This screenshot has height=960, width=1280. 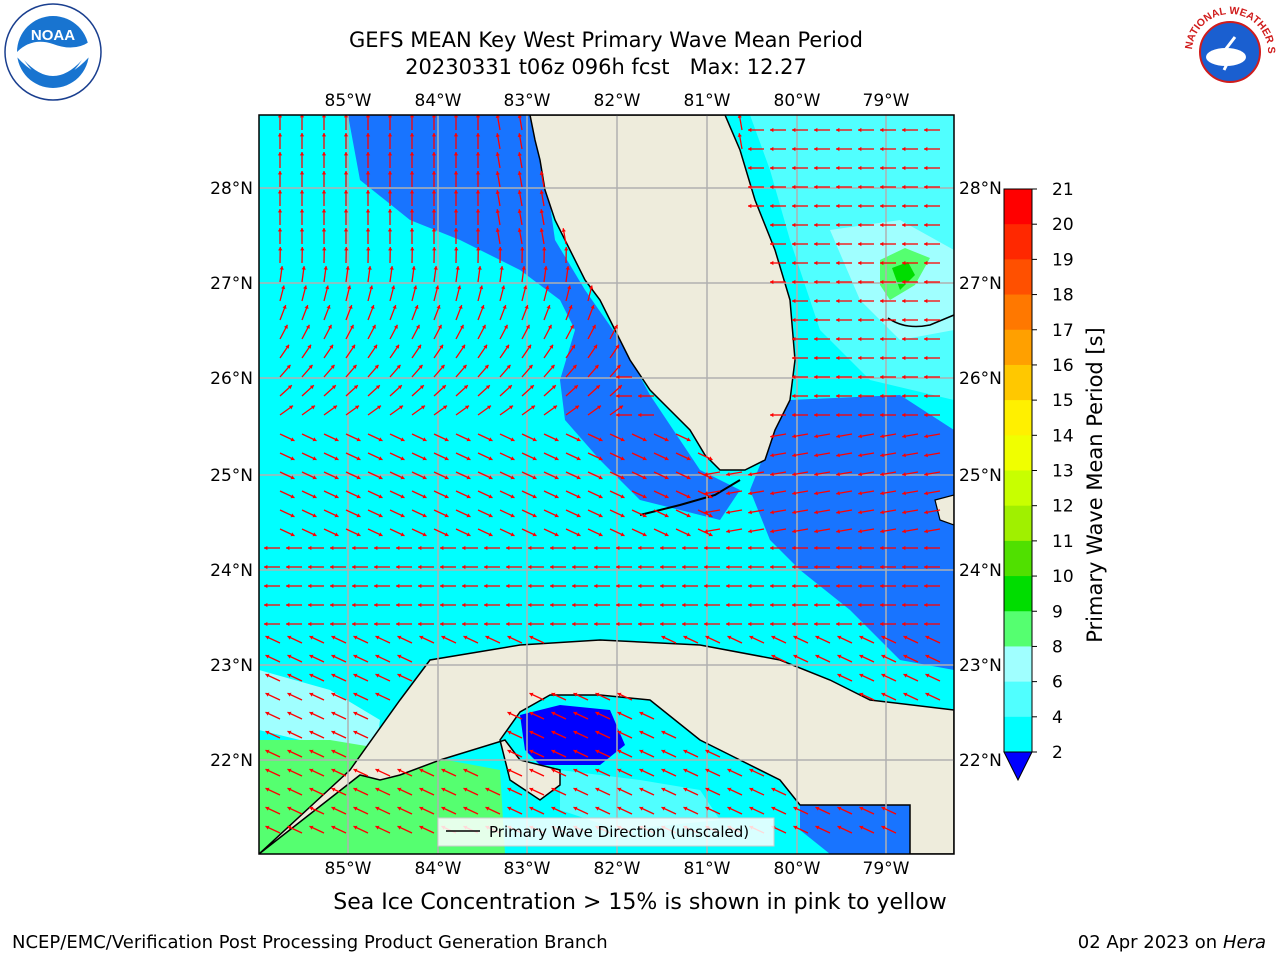 I want to click on lon-label: 83°W, so click(x=527, y=101).